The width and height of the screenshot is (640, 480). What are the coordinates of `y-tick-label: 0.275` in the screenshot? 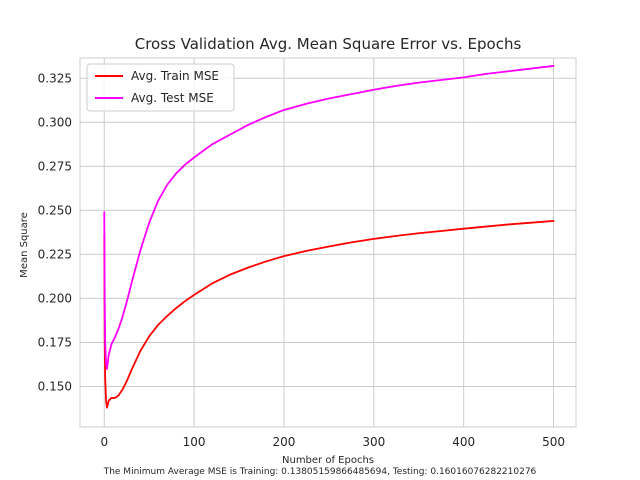 It's located at (55, 166).